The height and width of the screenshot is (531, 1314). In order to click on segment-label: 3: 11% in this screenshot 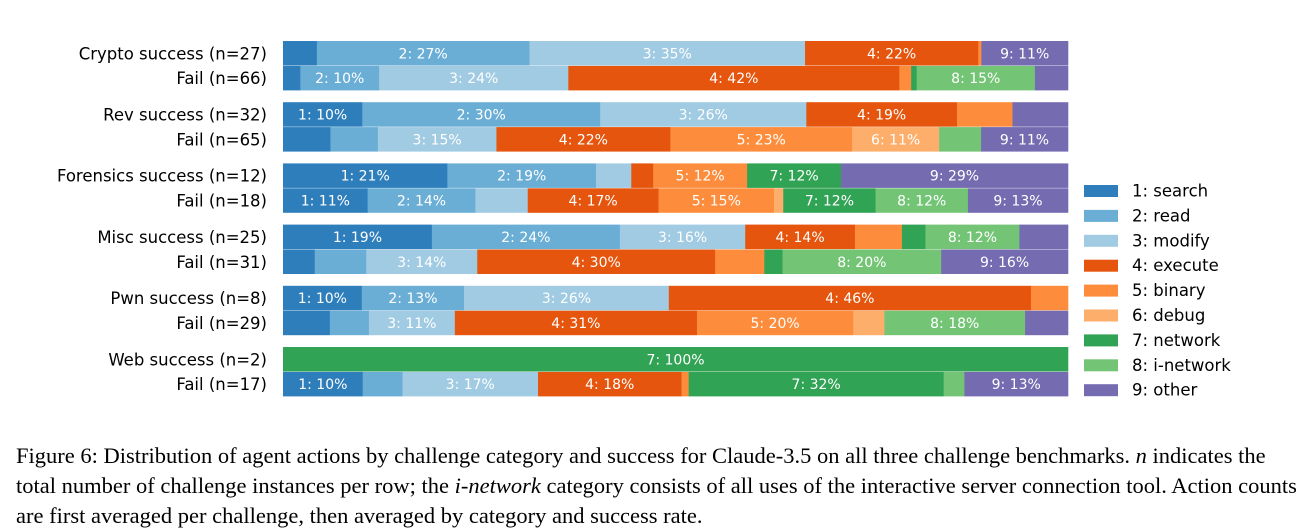, I will do `click(411, 324)`.